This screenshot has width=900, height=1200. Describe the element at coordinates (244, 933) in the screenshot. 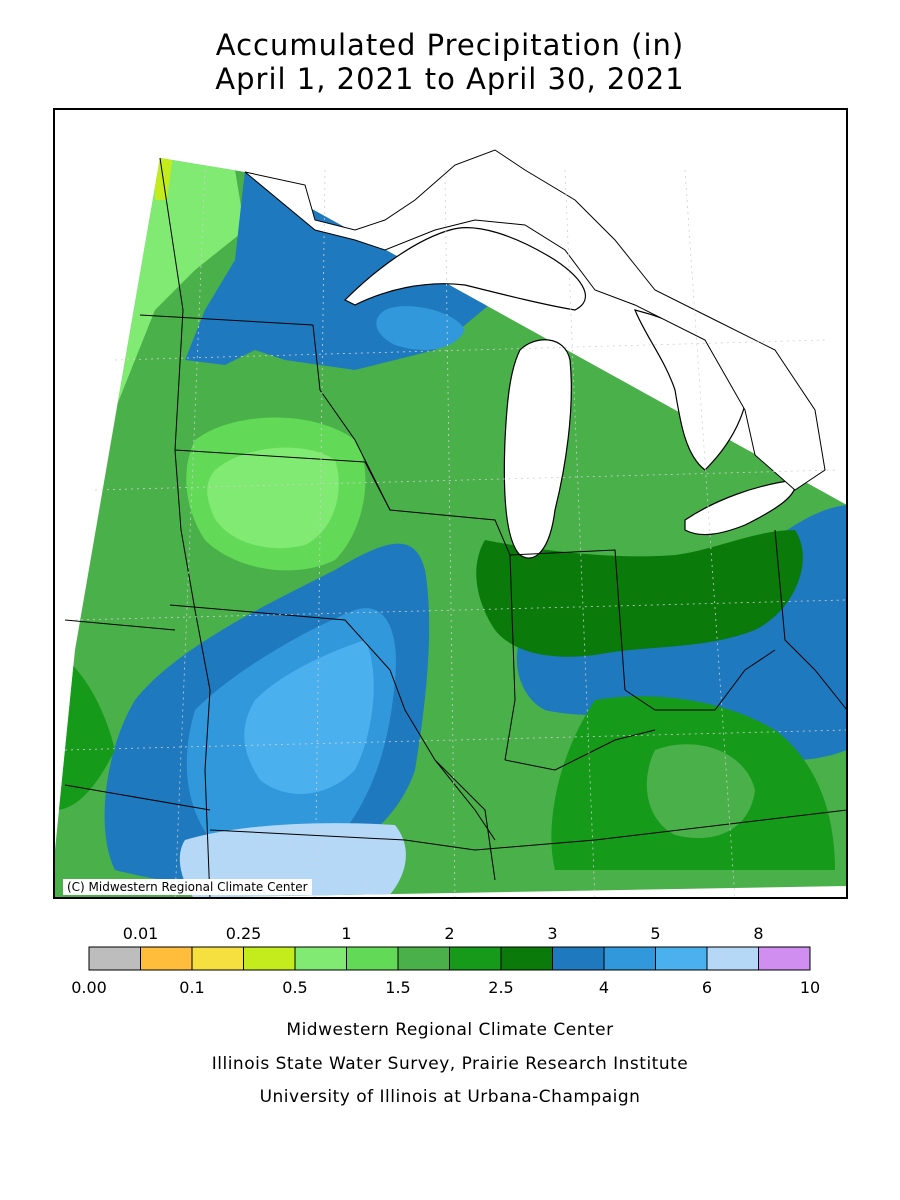

I see `legend-top-label: 0.25` at that location.